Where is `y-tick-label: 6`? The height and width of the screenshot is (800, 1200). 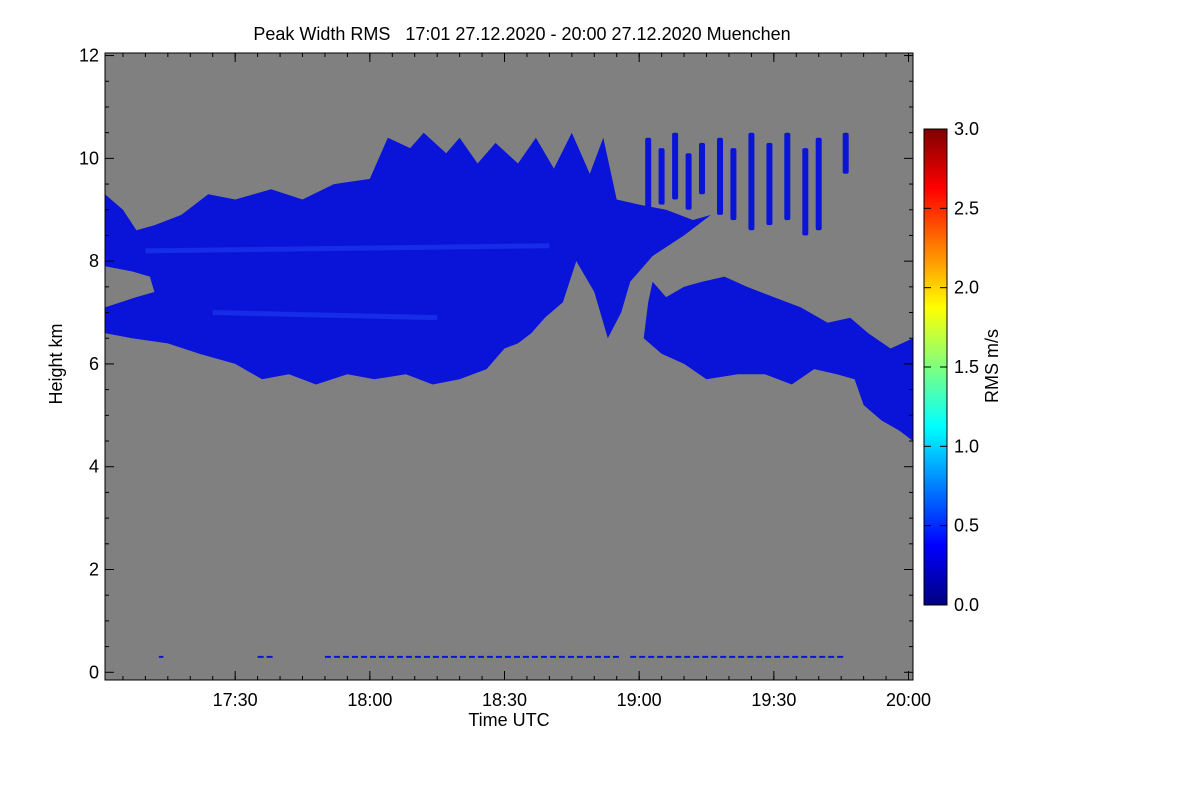 y-tick-label: 6 is located at coordinates (94, 364).